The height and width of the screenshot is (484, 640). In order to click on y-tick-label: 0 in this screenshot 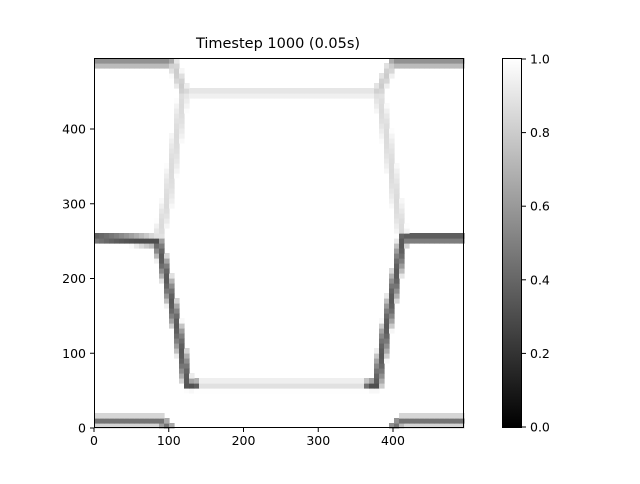, I will do `click(82, 428)`.